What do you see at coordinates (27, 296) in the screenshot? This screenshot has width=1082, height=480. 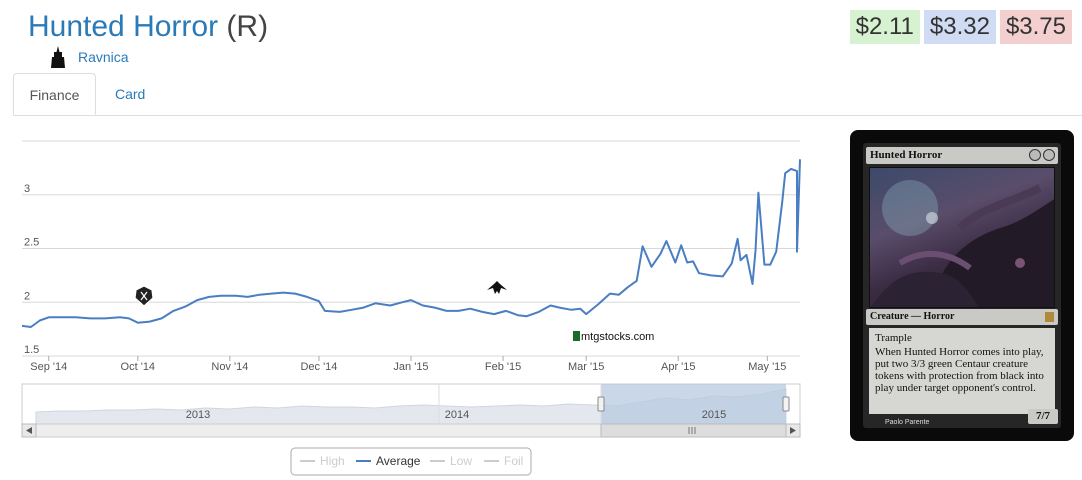 I see `y-tick-label: 2` at bounding box center [27, 296].